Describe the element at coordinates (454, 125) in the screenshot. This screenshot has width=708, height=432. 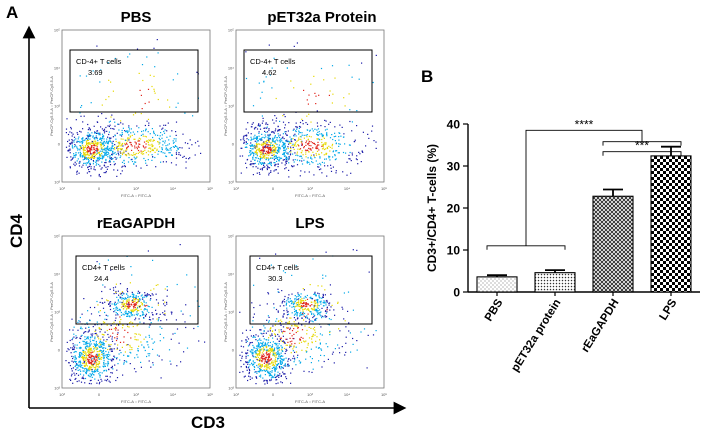
I see `y-tick-label: 40` at that location.